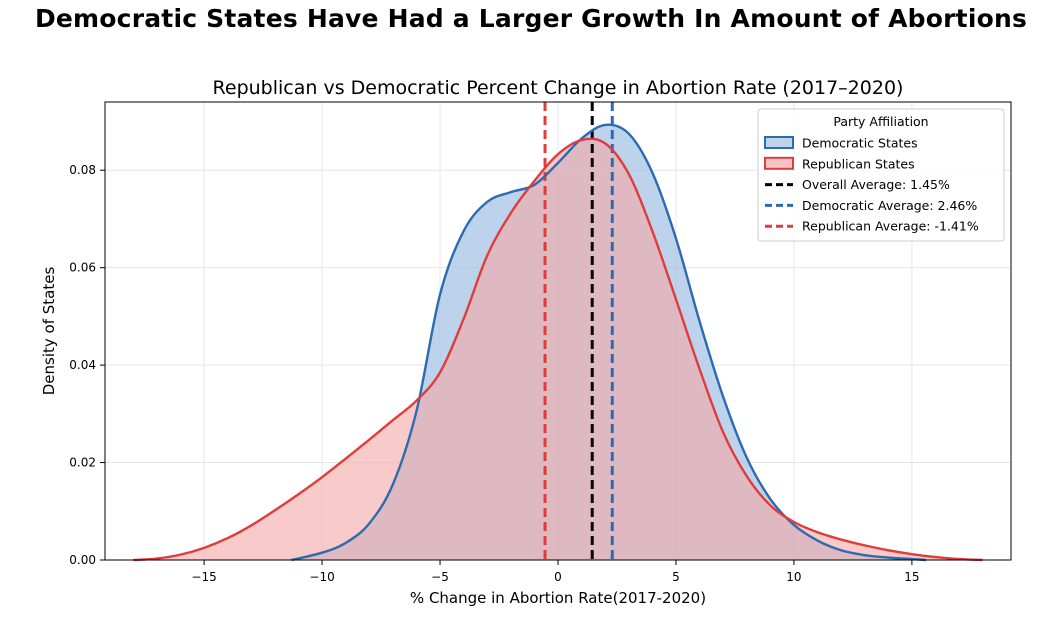  What do you see at coordinates (793, 577) in the screenshot?
I see `x-tick-label: 10` at bounding box center [793, 577].